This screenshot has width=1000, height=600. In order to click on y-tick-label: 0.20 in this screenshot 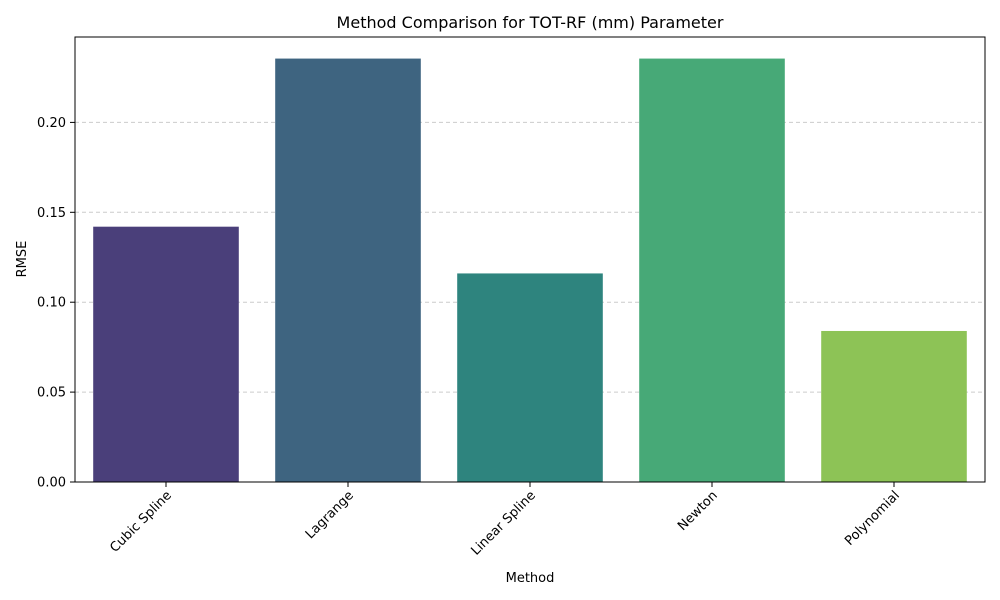, I will do `click(51, 123)`.